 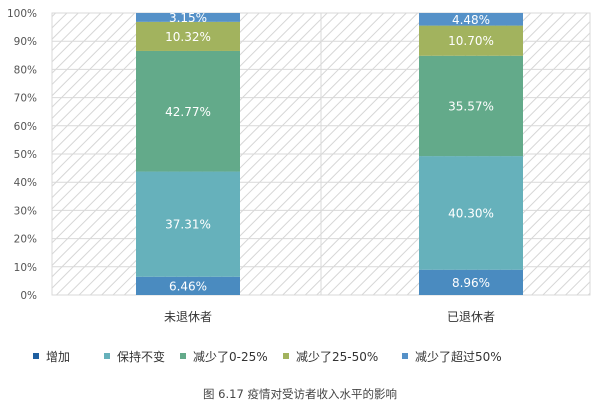 I want to click on y-tick-label: 20%, so click(x=25, y=240).